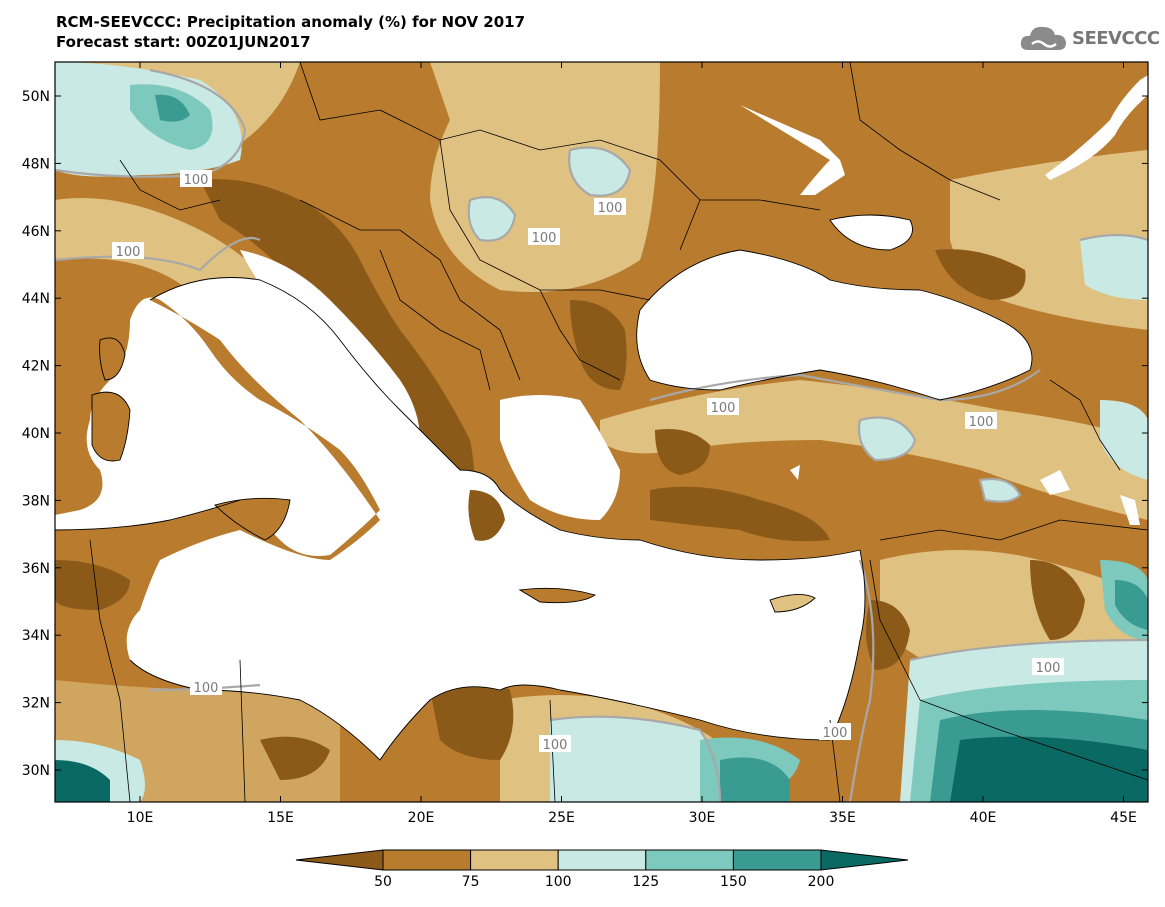 Image resolution: width=1165 pixels, height=907 pixels. What do you see at coordinates (339, 860) in the screenshot?
I see `colorbar-low-arrow` at bounding box center [339, 860].